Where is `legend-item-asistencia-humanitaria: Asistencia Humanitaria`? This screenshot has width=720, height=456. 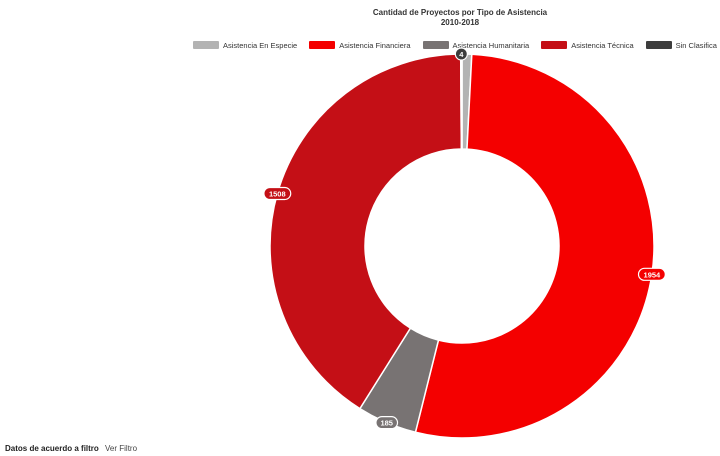
legend-item-asistencia-humanitaria: Asistencia Humanitaria is located at coordinates (476, 45).